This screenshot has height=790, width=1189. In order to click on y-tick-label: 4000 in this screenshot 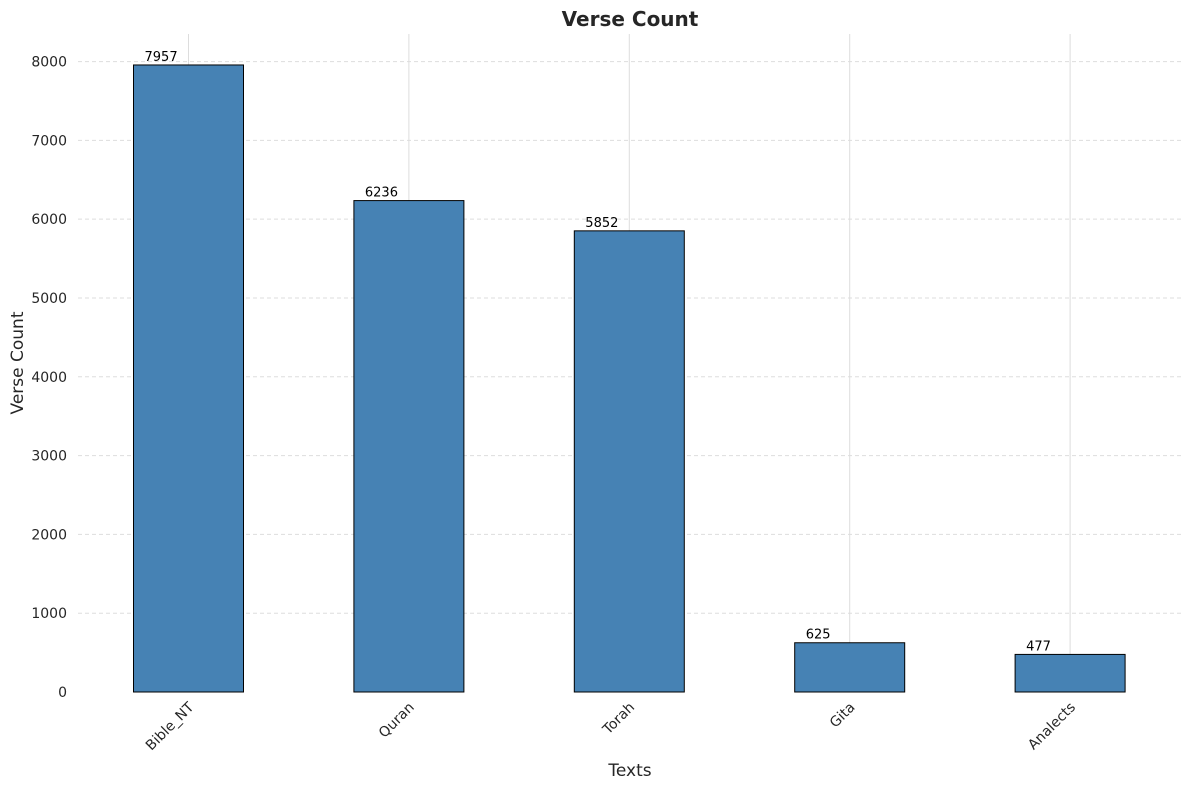, I will do `click(49, 378)`.